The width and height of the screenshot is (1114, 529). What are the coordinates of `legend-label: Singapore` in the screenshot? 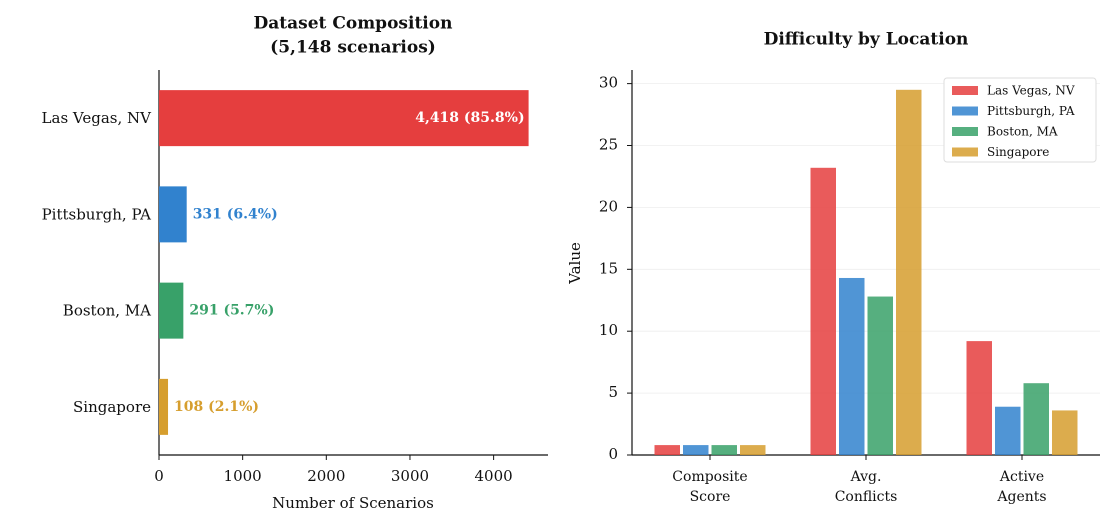 It's located at (1018, 152).